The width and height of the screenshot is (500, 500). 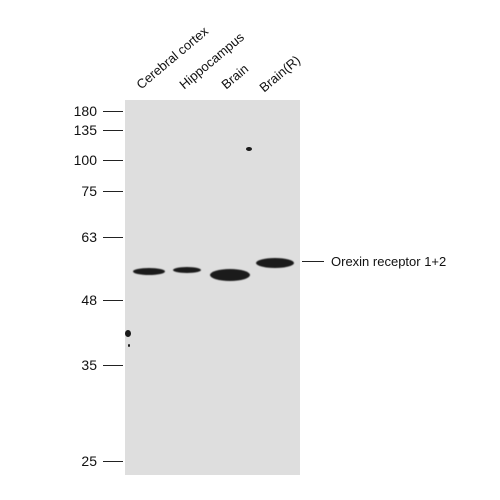 I want to click on band-cerebral-cortex, so click(x=149, y=271).